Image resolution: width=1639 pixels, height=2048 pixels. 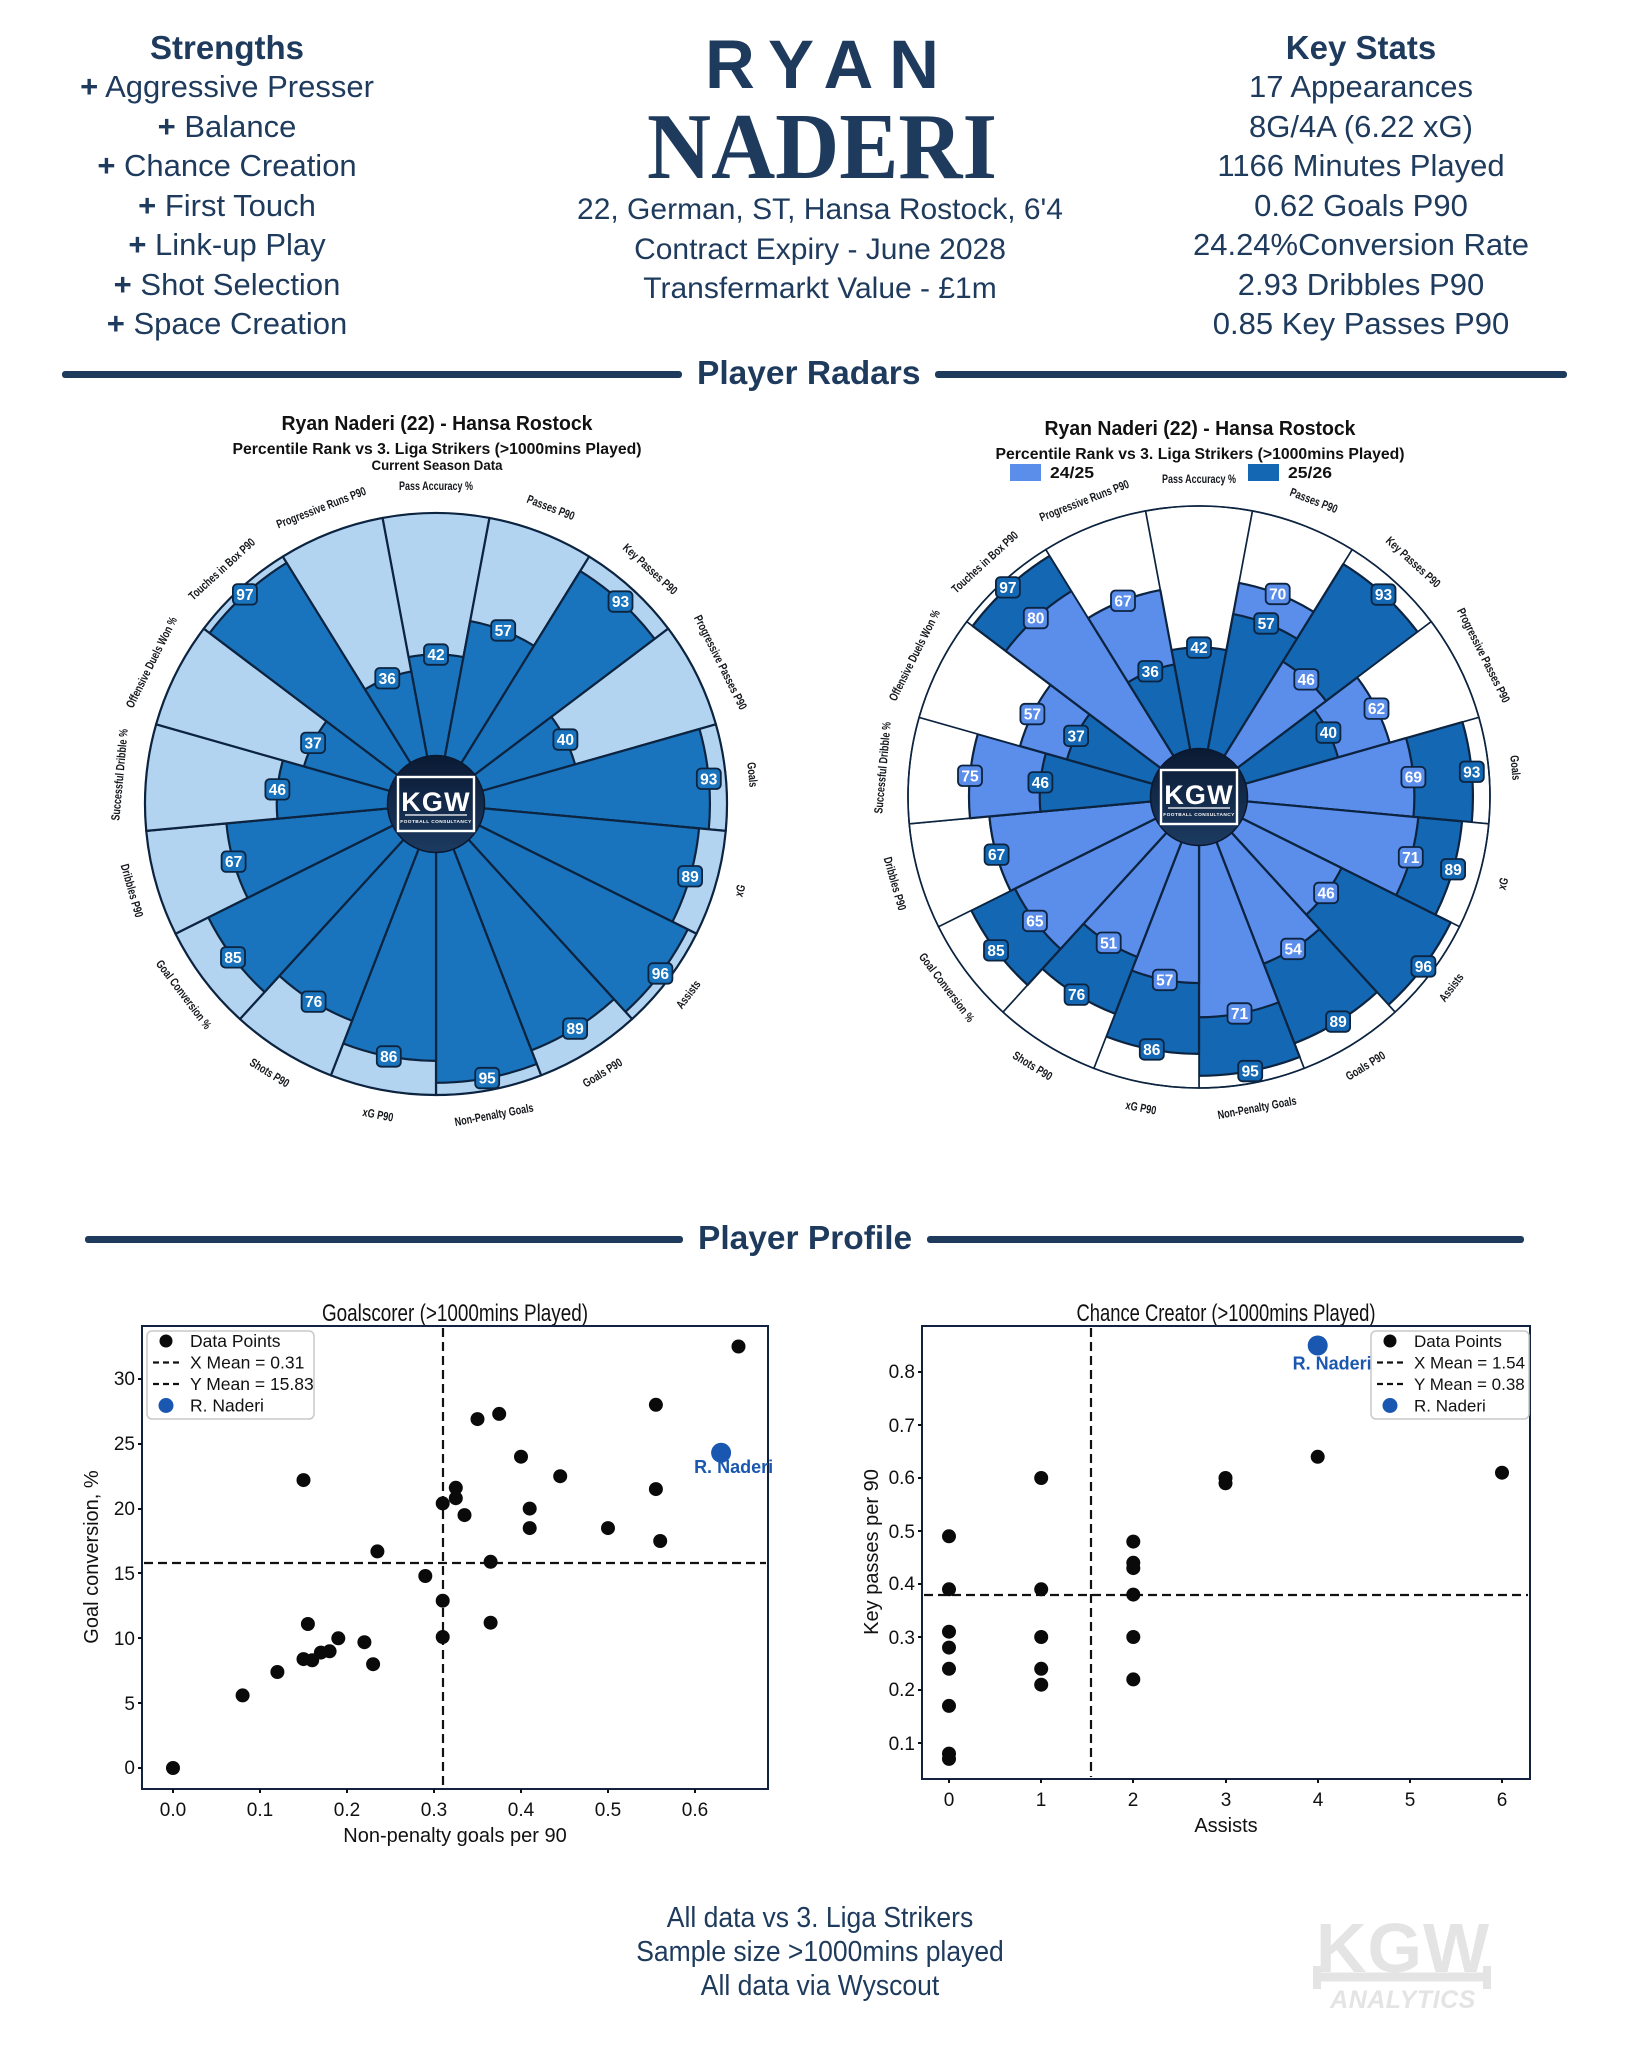 What do you see at coordinates (1133, 1800) in the screenshot?
I see `svg-text: 2` at bounding box center [1133, 1800].